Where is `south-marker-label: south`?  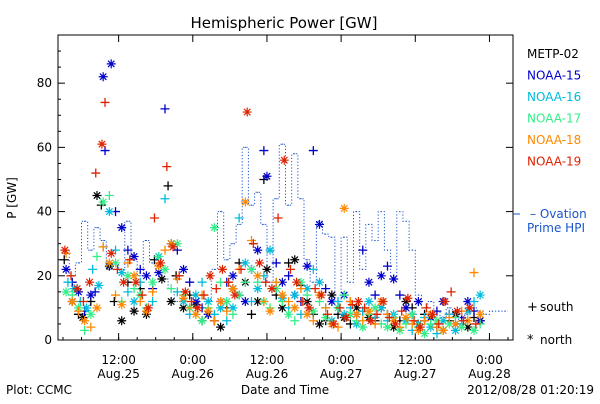 south-marker-label: south is located at coordinates (557, 307).